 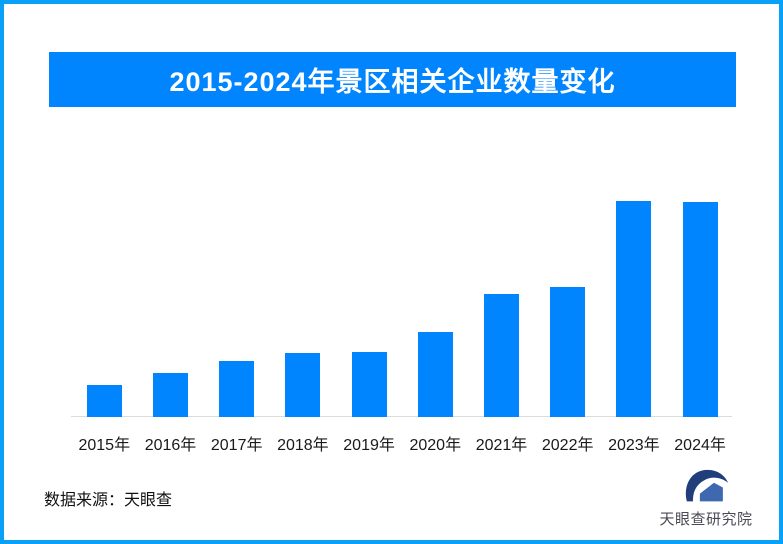 I want to click on tianyancha-eye-logo-icon, so click(x=707, y=485).